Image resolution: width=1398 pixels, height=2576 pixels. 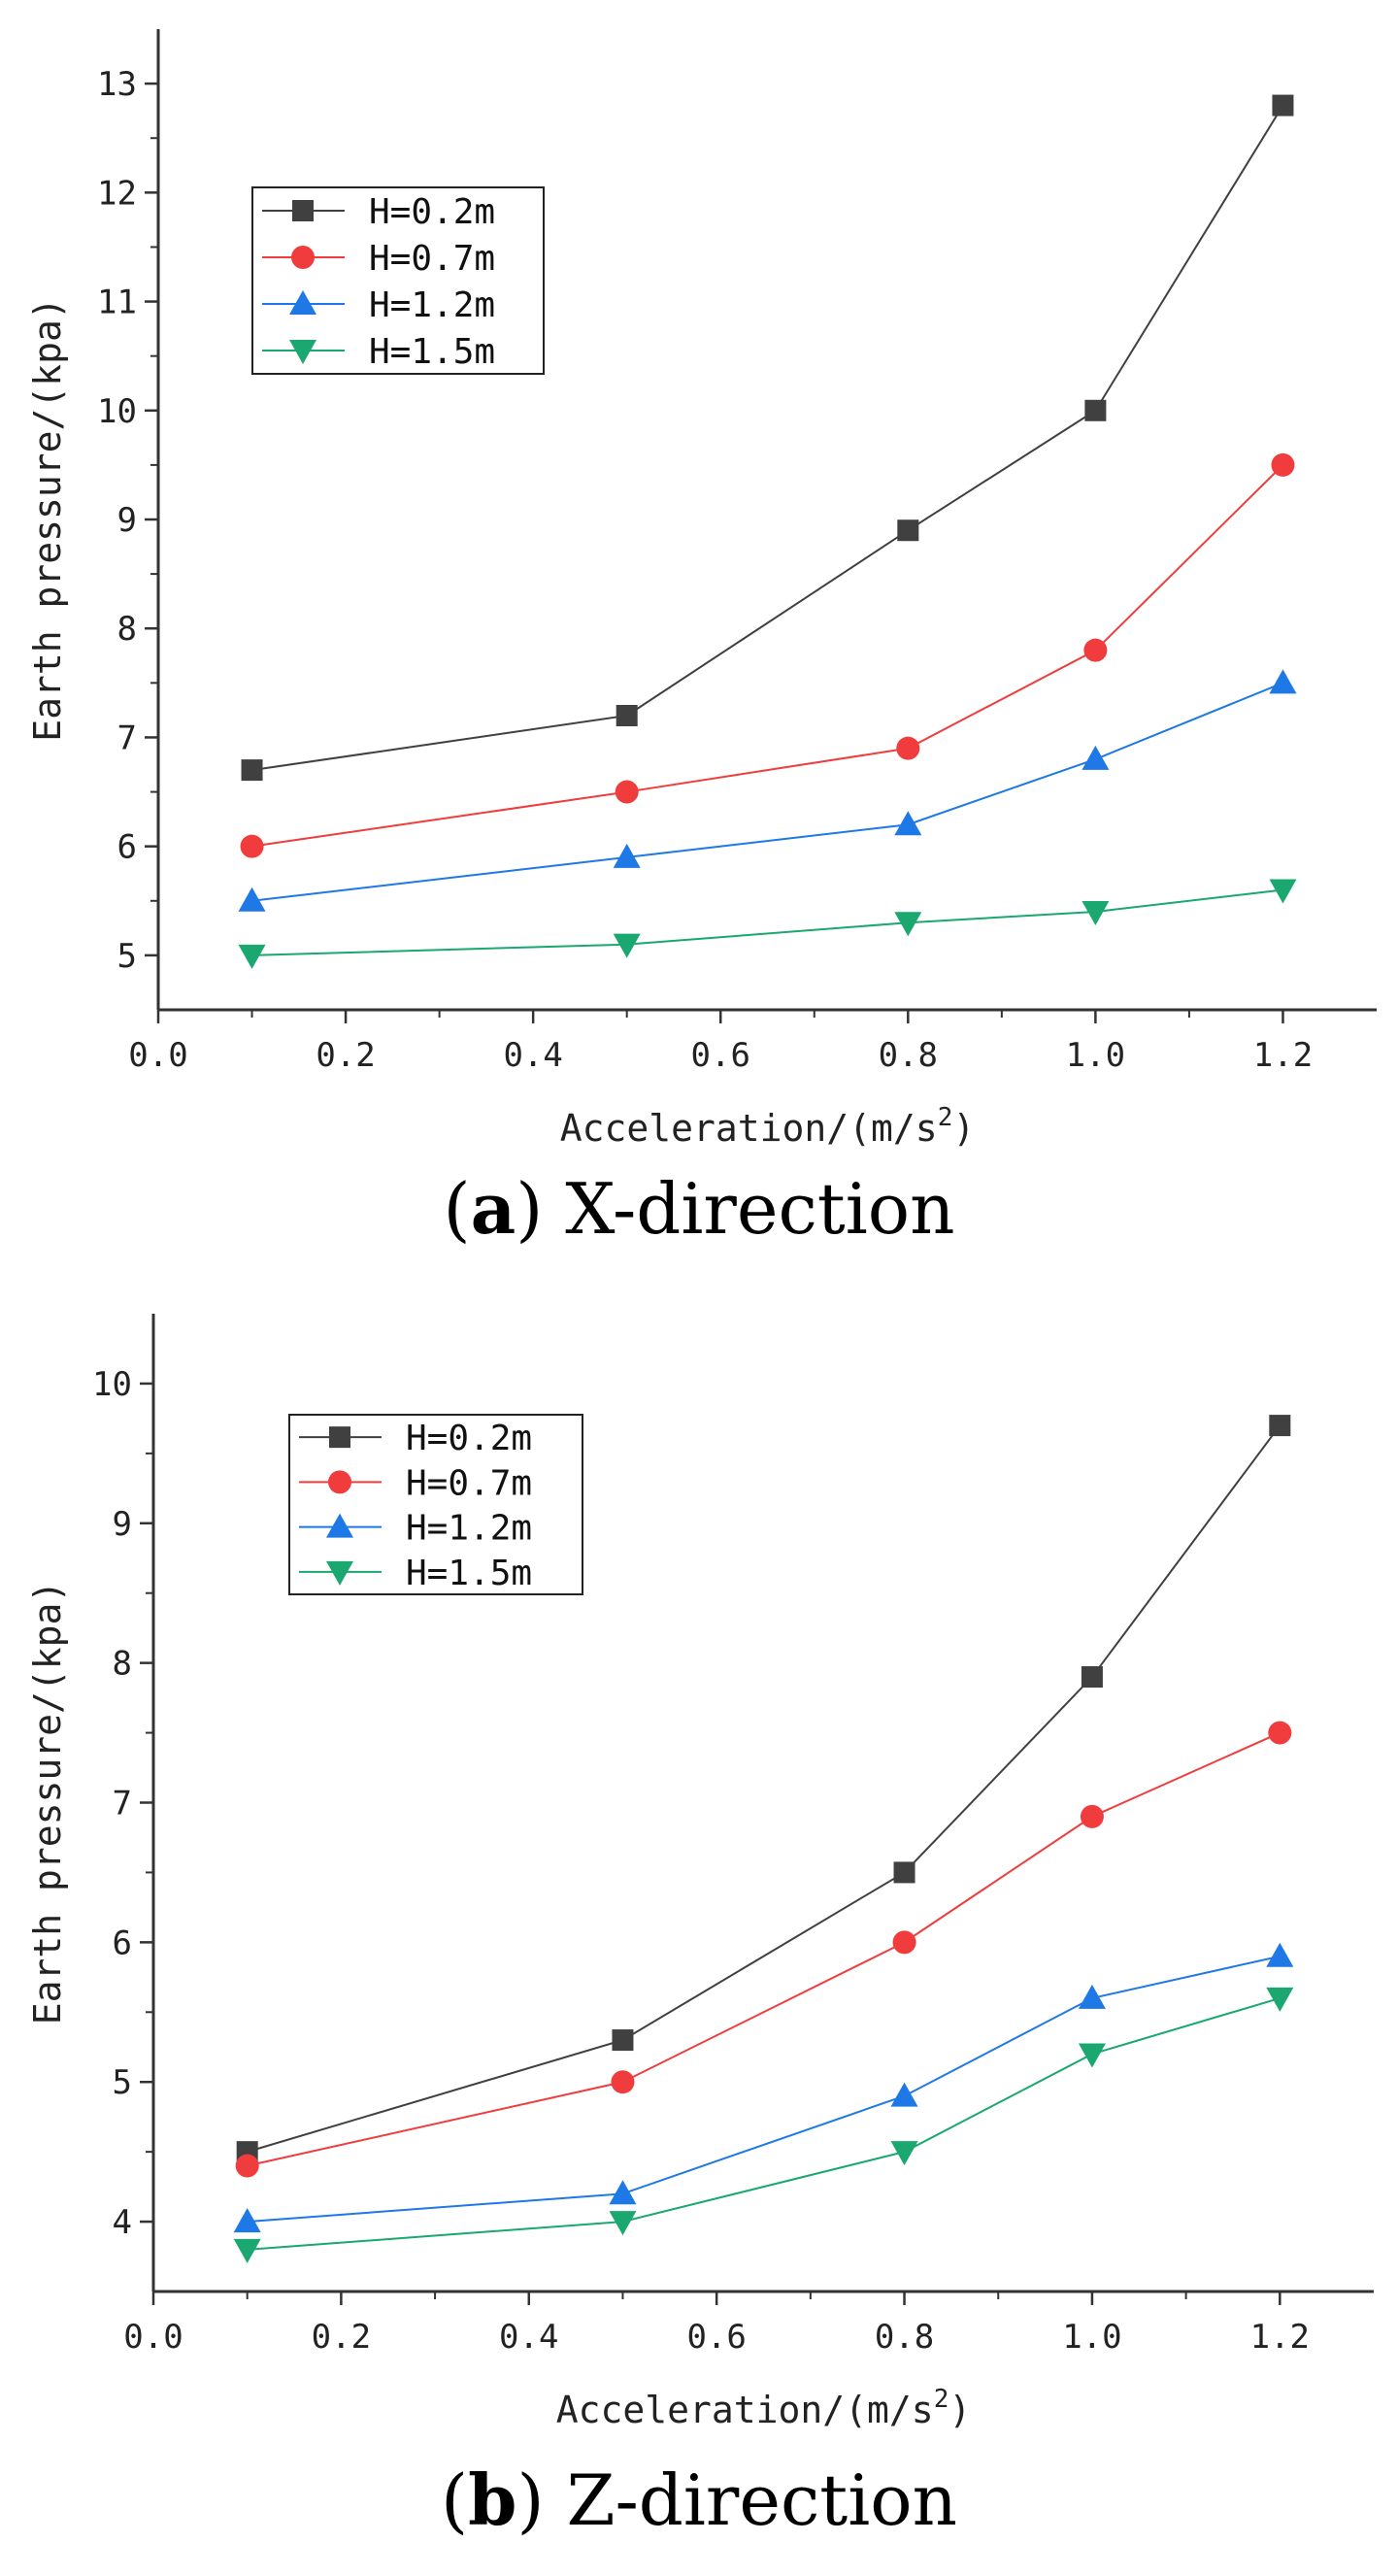 What do you see at coordinates (117, 303) in the screenshot?
I see `y-tick-label: 11` at bounding box center [117, 303].